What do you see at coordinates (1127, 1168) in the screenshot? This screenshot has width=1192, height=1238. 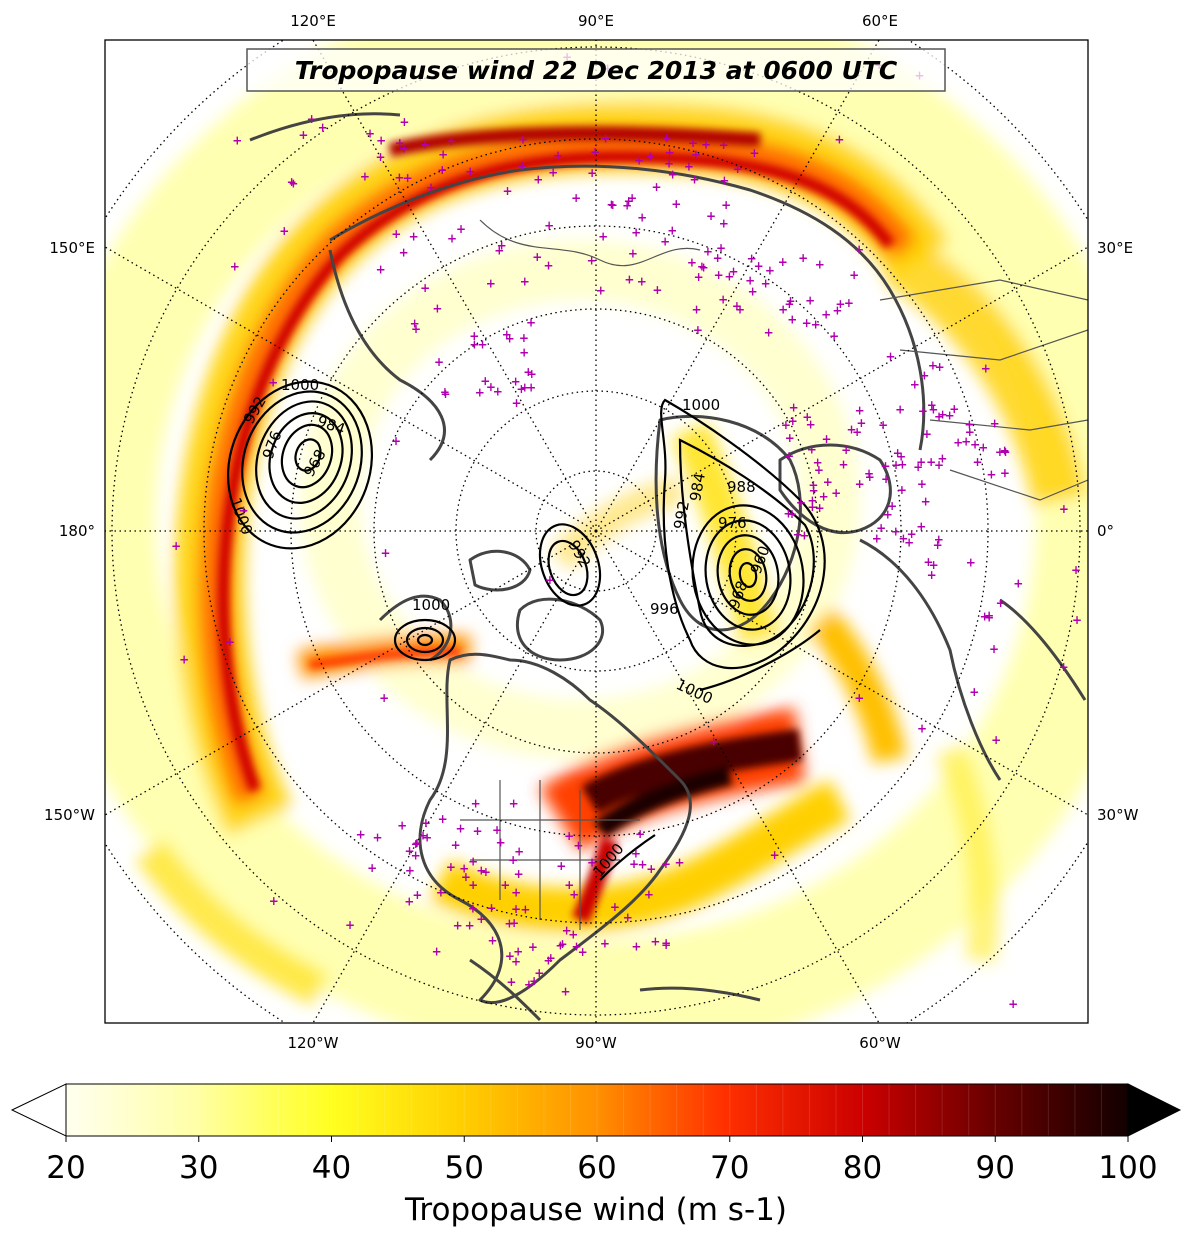 I see `colorbar-tick-label: 100` at bounding box center [1127, 1168].